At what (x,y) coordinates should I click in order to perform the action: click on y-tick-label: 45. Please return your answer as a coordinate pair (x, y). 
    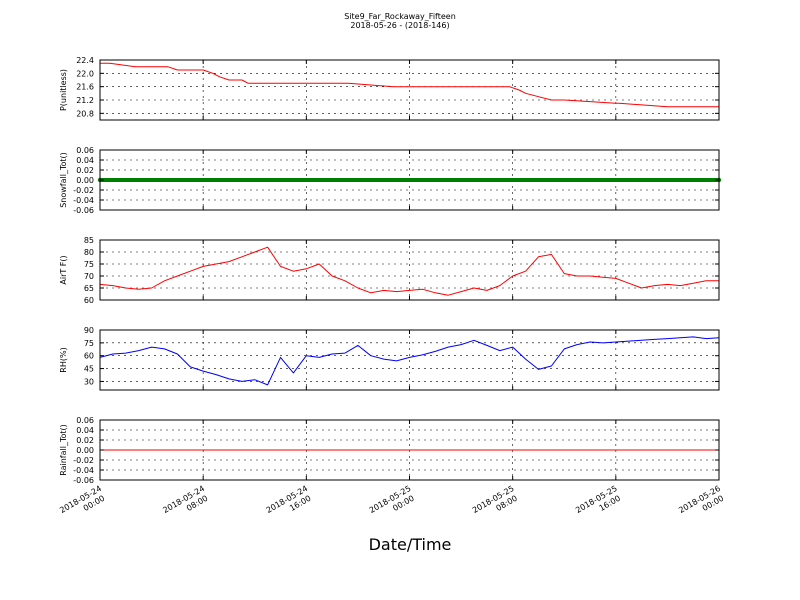
    Looking at the image, I should click on (89, 369).